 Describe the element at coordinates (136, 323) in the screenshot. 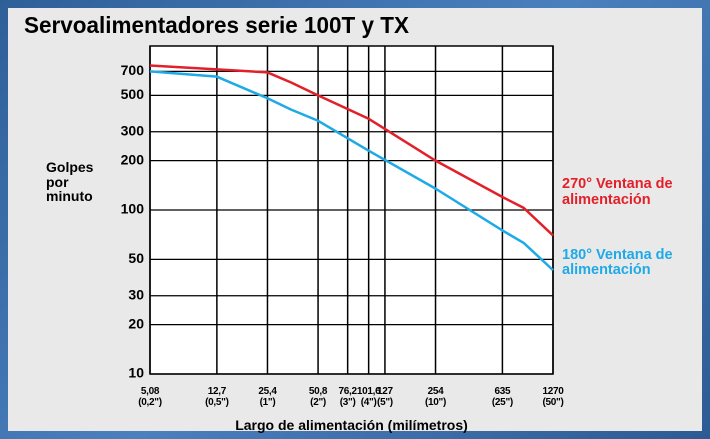

I see `y-tick-label: 20` at that location.